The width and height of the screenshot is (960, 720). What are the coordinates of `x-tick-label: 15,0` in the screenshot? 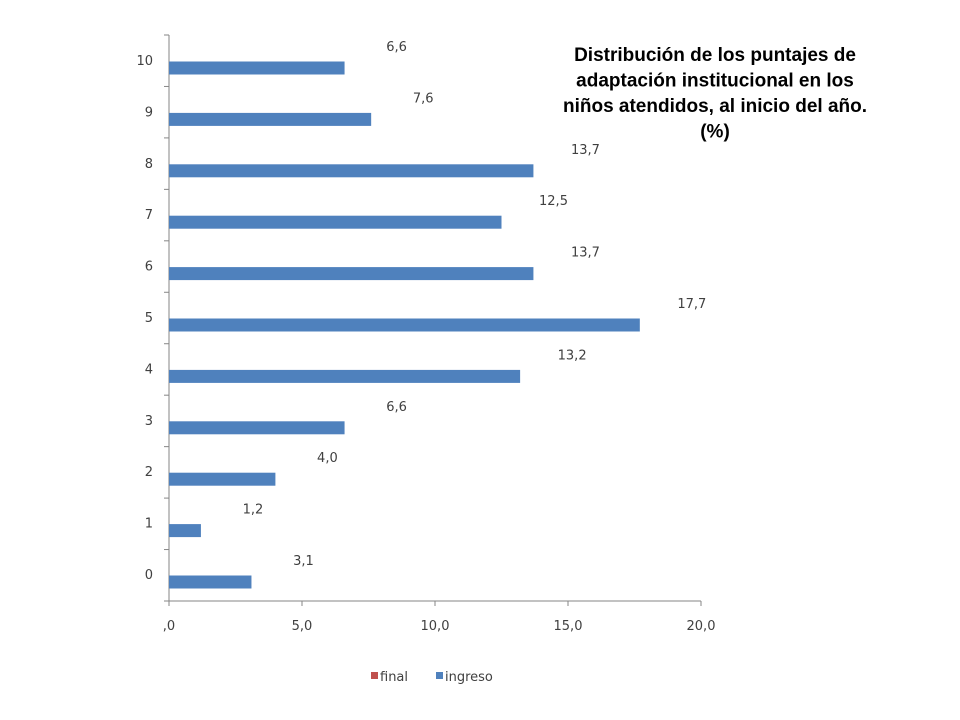 It's located at (568, 626).